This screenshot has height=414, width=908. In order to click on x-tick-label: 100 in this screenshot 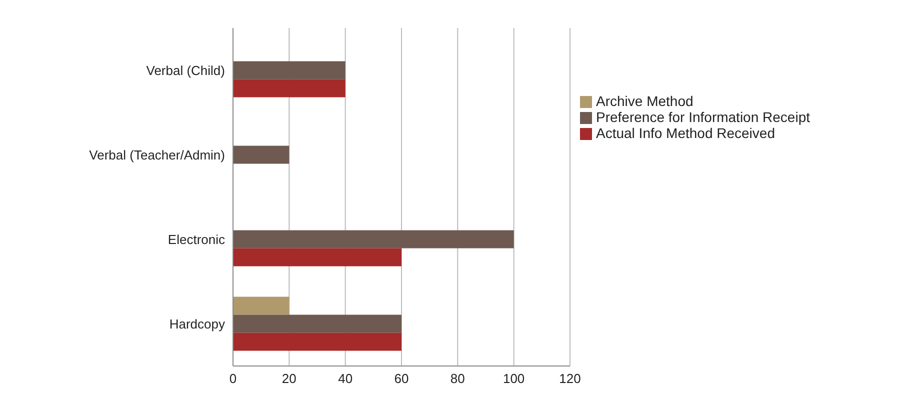, I will do `click(513, 378)`.